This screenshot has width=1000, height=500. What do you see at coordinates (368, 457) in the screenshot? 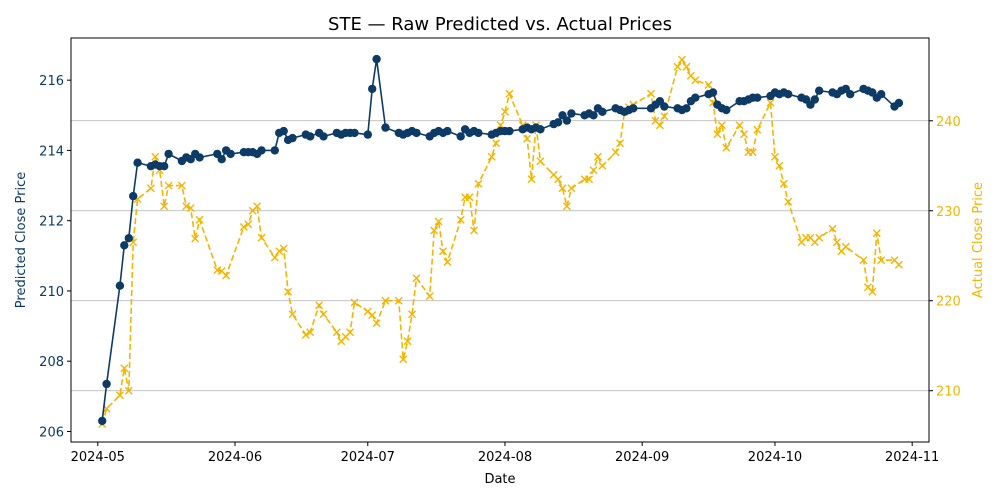
I see `x-tick-label: 2024-07` at bounding box center [368, 457].